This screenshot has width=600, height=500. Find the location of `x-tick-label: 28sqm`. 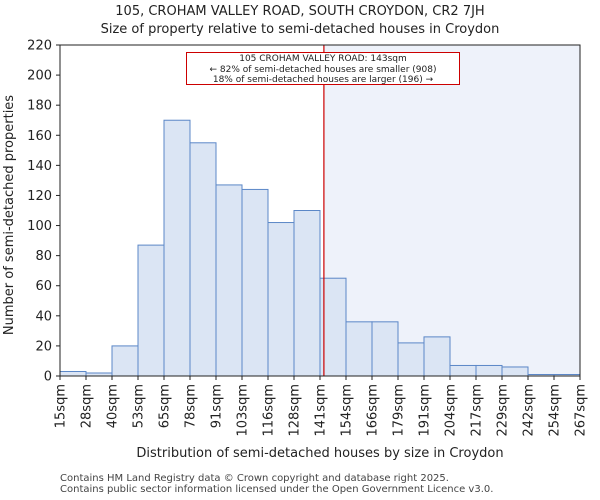

x-tick-label: 28sqm is located at coordinates (87, 406).